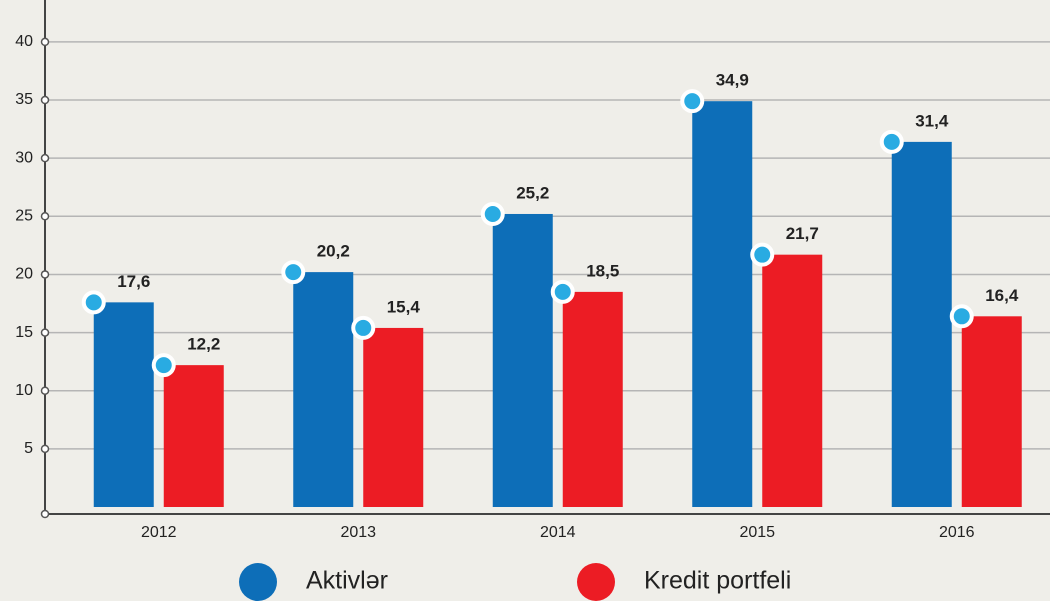  What do you see at coordinates (24, 332) in the screenshot?
I see `y-tick-label: 15` at bounding box center [24, 332].